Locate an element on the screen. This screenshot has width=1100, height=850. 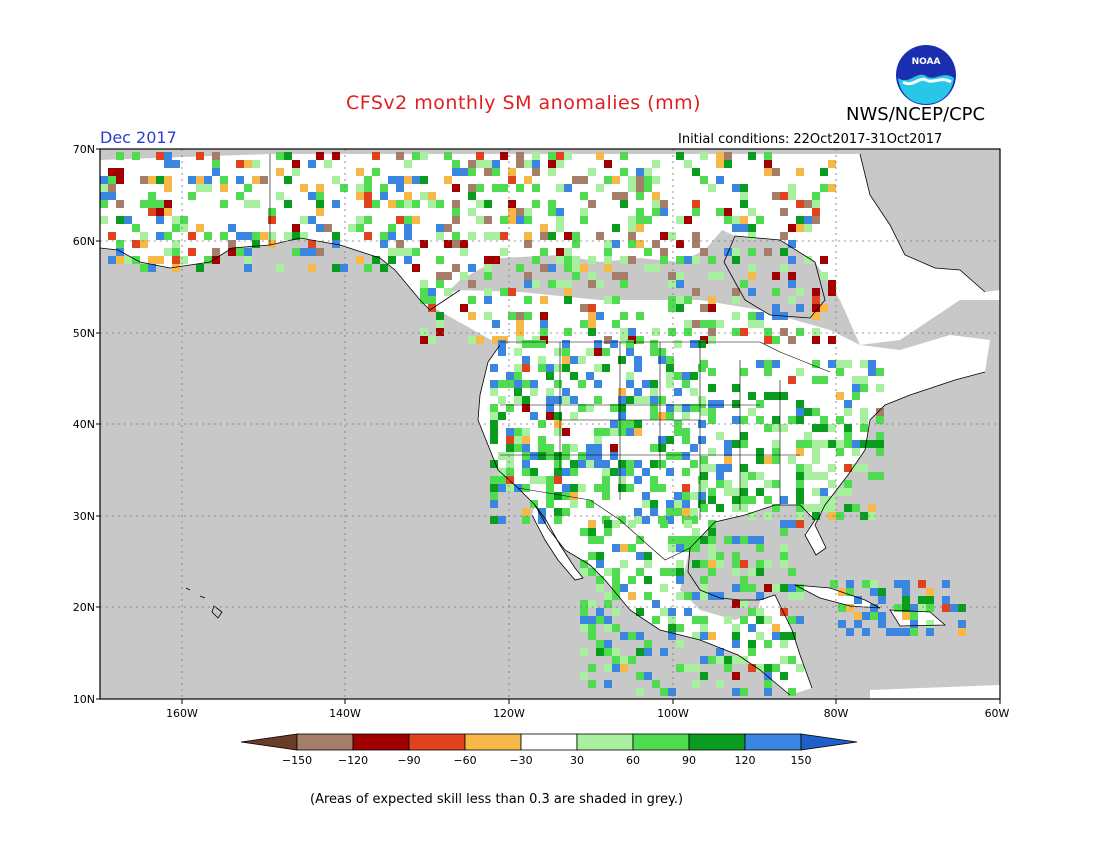
lon-labels: 160W 140W 120W 100W 80W 60W is located at coordinates (587, 713).